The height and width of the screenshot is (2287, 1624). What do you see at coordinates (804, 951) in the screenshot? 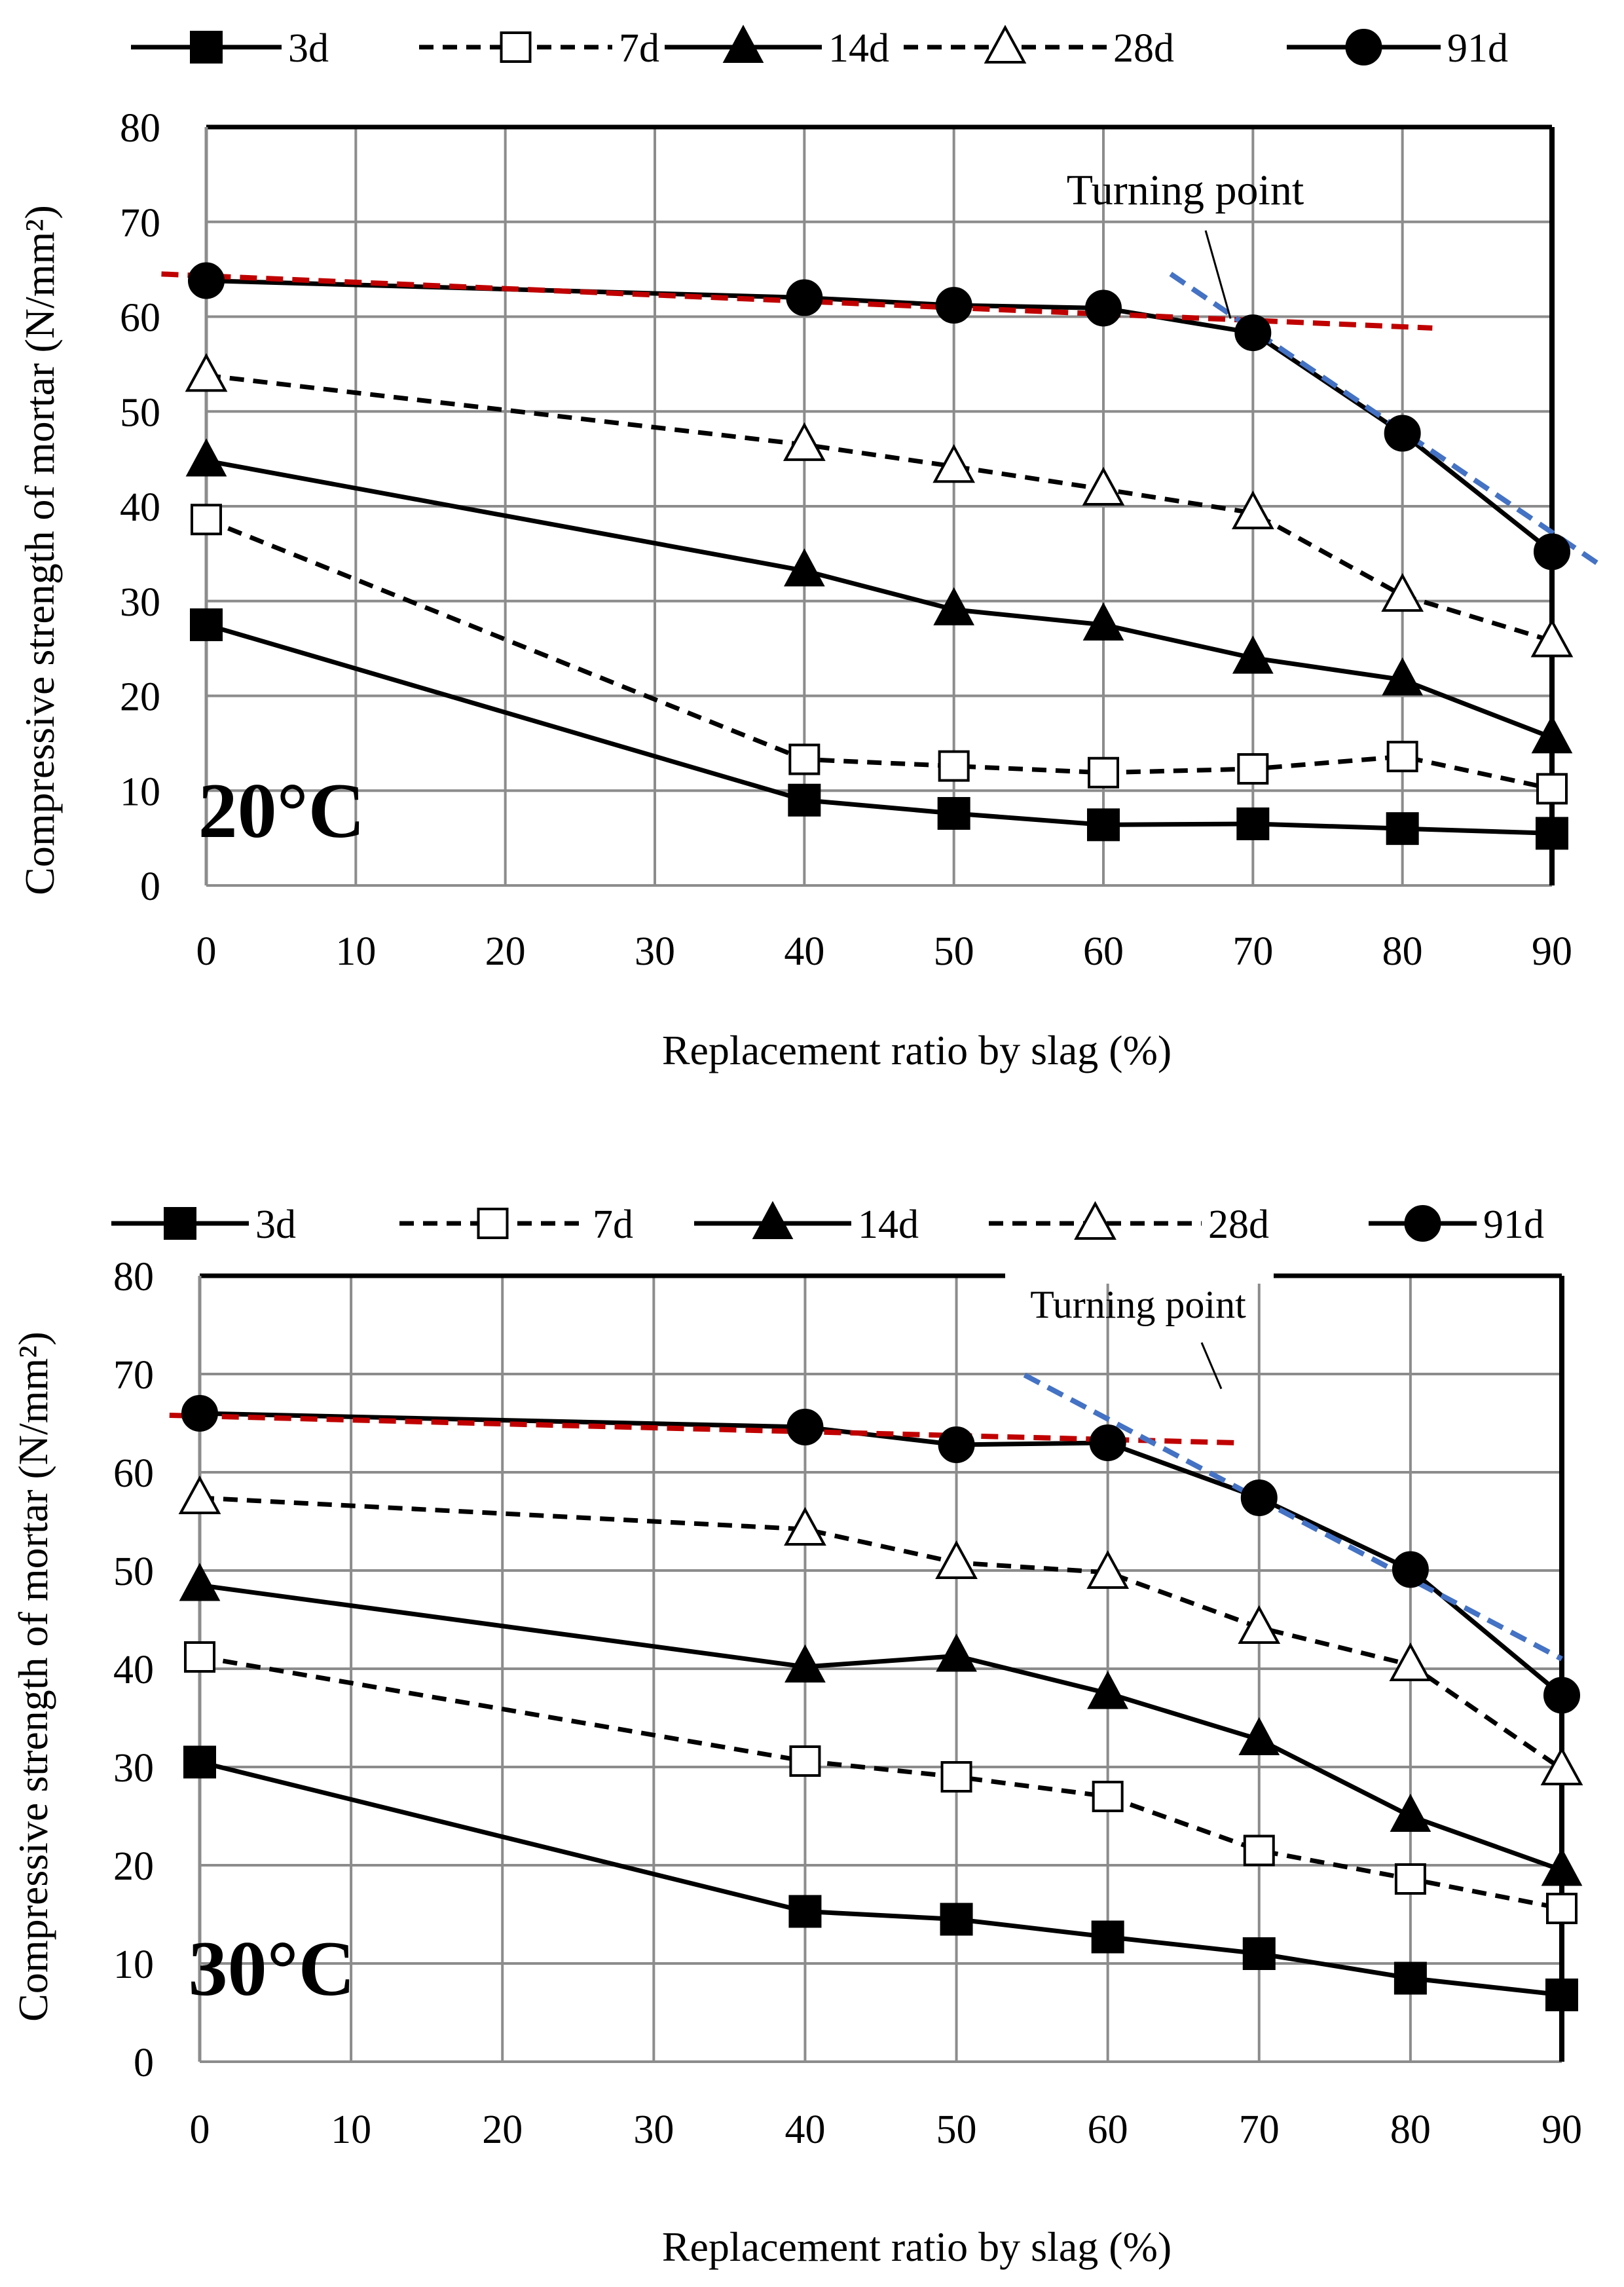
I see `x-tick-label: 40` at bounding box center [804, 951].